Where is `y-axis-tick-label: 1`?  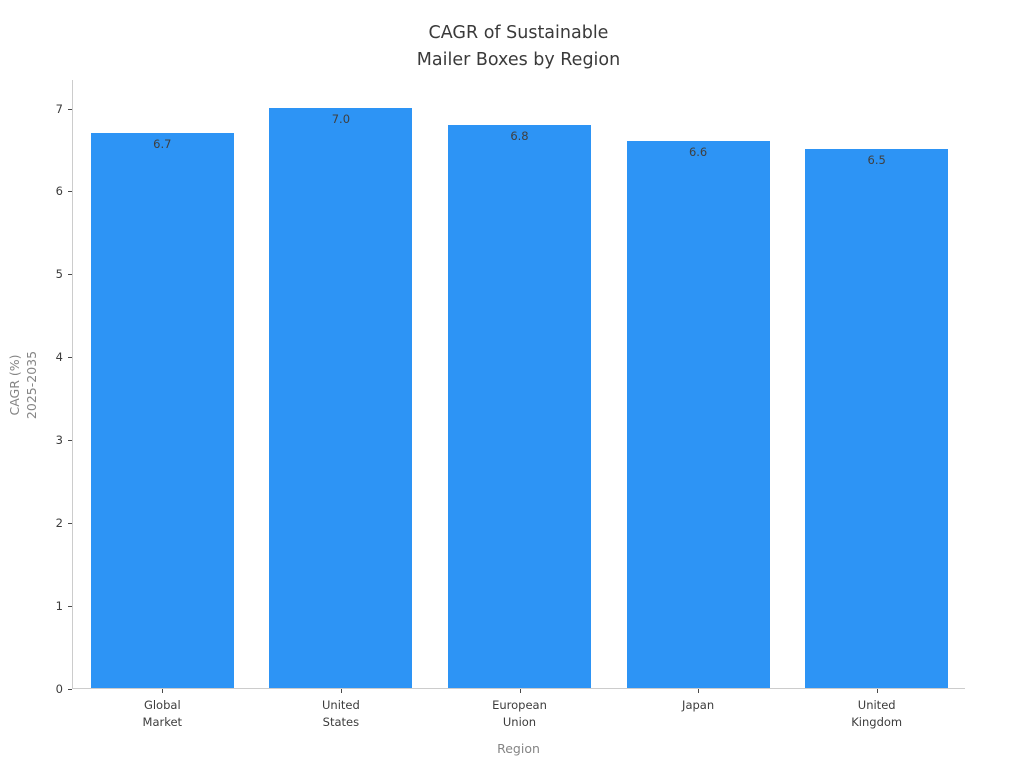
y-axis-tick-label: 1 is located at coordinates (59, 605).